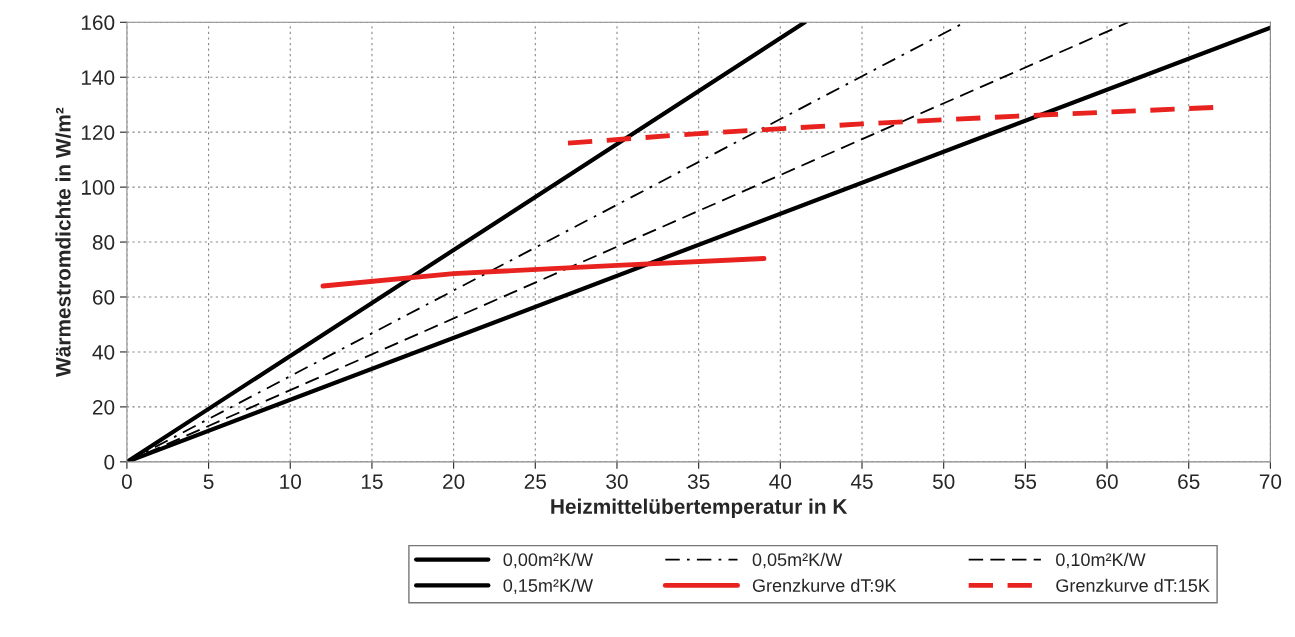  I want to click on y-tick-label: 40, so click(103, 352).